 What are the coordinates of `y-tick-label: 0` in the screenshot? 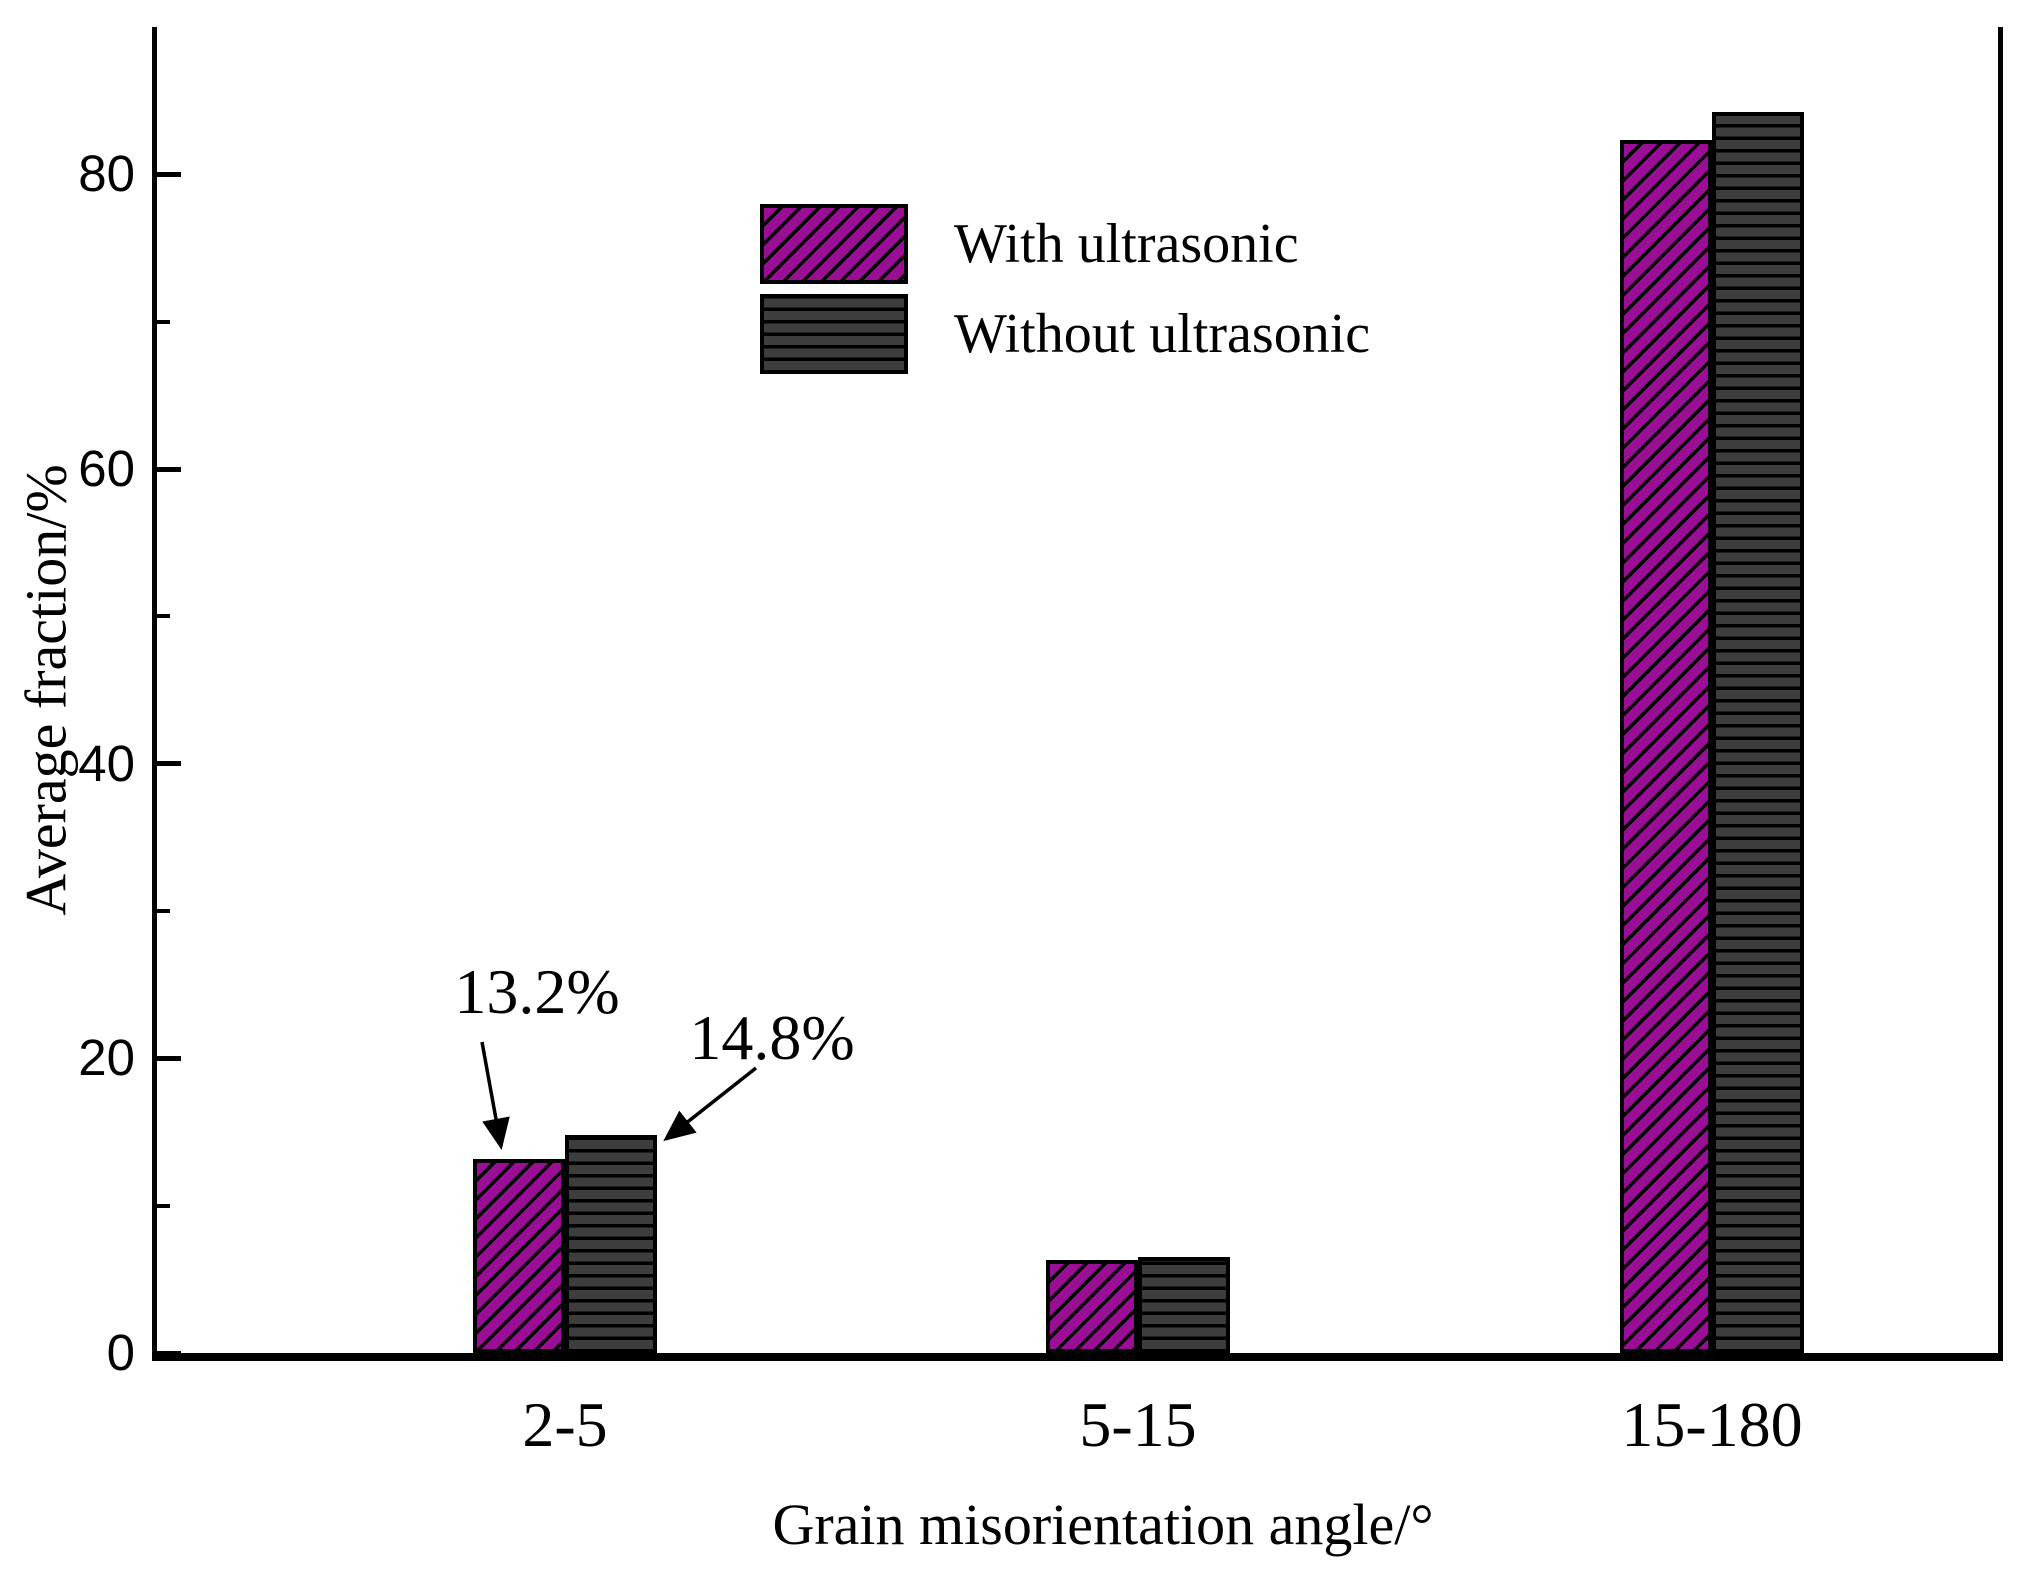 It's located at (120, 1352).